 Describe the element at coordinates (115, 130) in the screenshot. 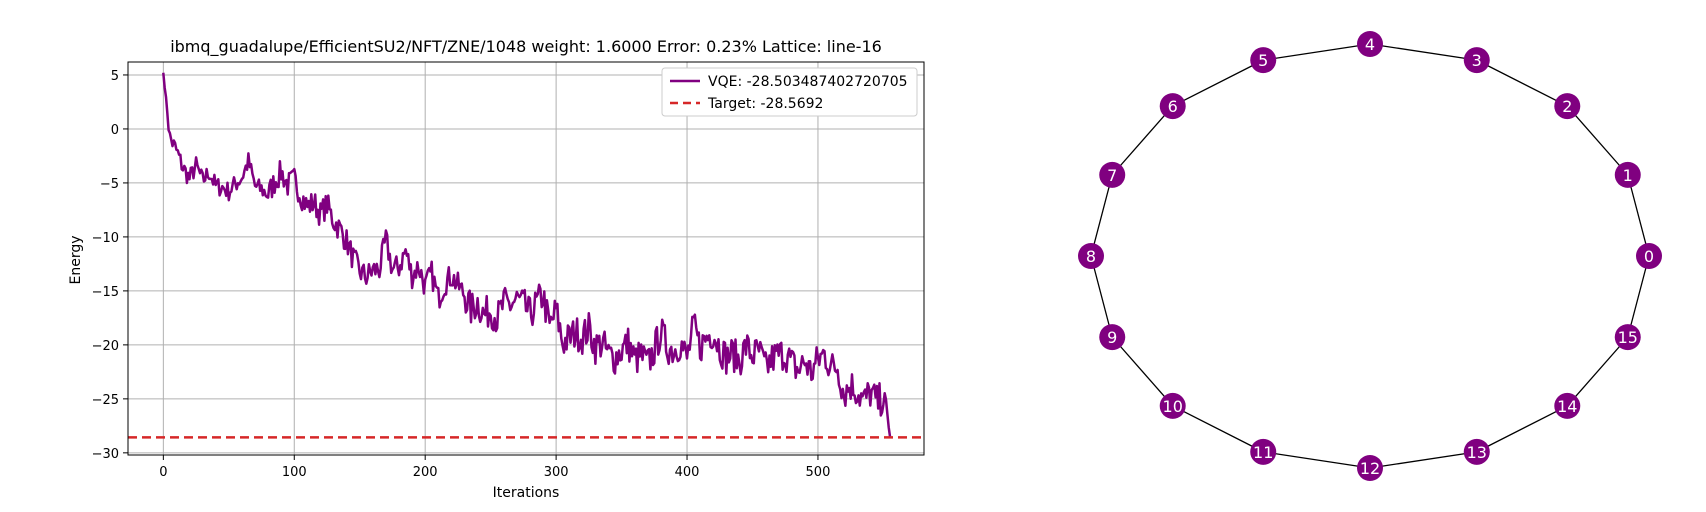

I see `y-tick-label: 0` at that location.